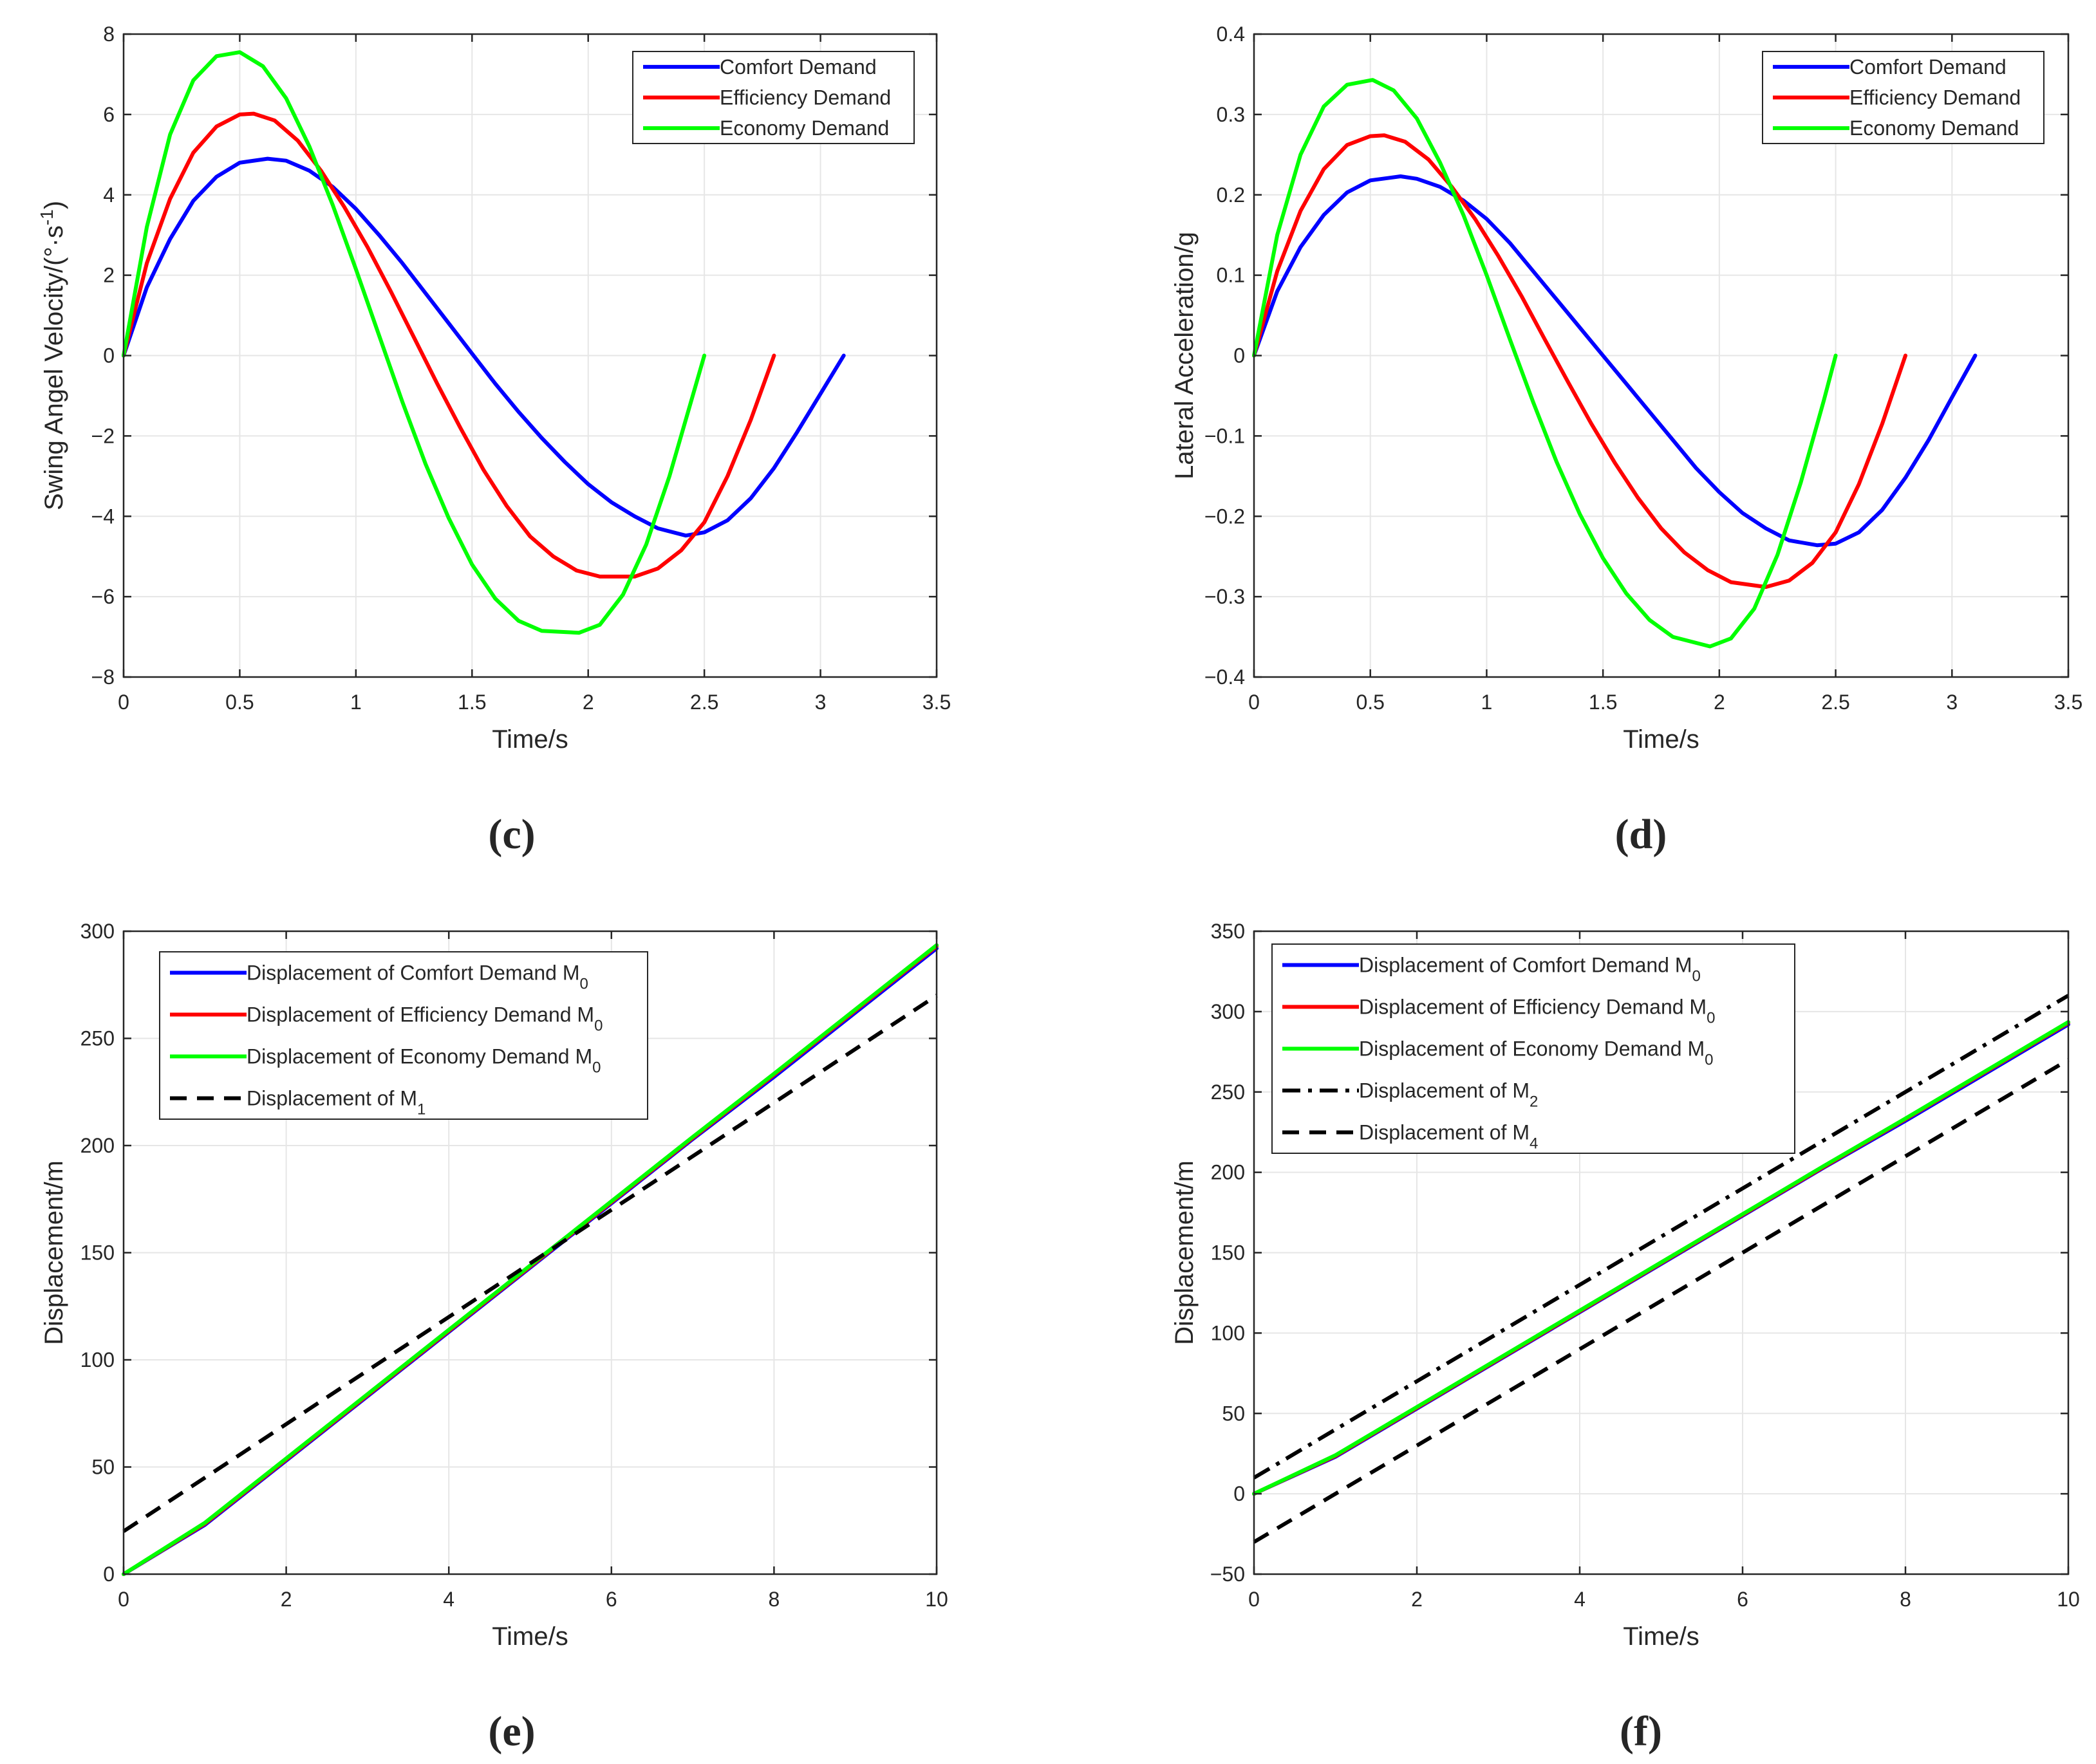 The height and width of the screenshot is (1764, 2096). What do you see at coordinates (356, 702) in the screenshot?
I see `x-tick-label: 1` at bounding box center [356, 702].